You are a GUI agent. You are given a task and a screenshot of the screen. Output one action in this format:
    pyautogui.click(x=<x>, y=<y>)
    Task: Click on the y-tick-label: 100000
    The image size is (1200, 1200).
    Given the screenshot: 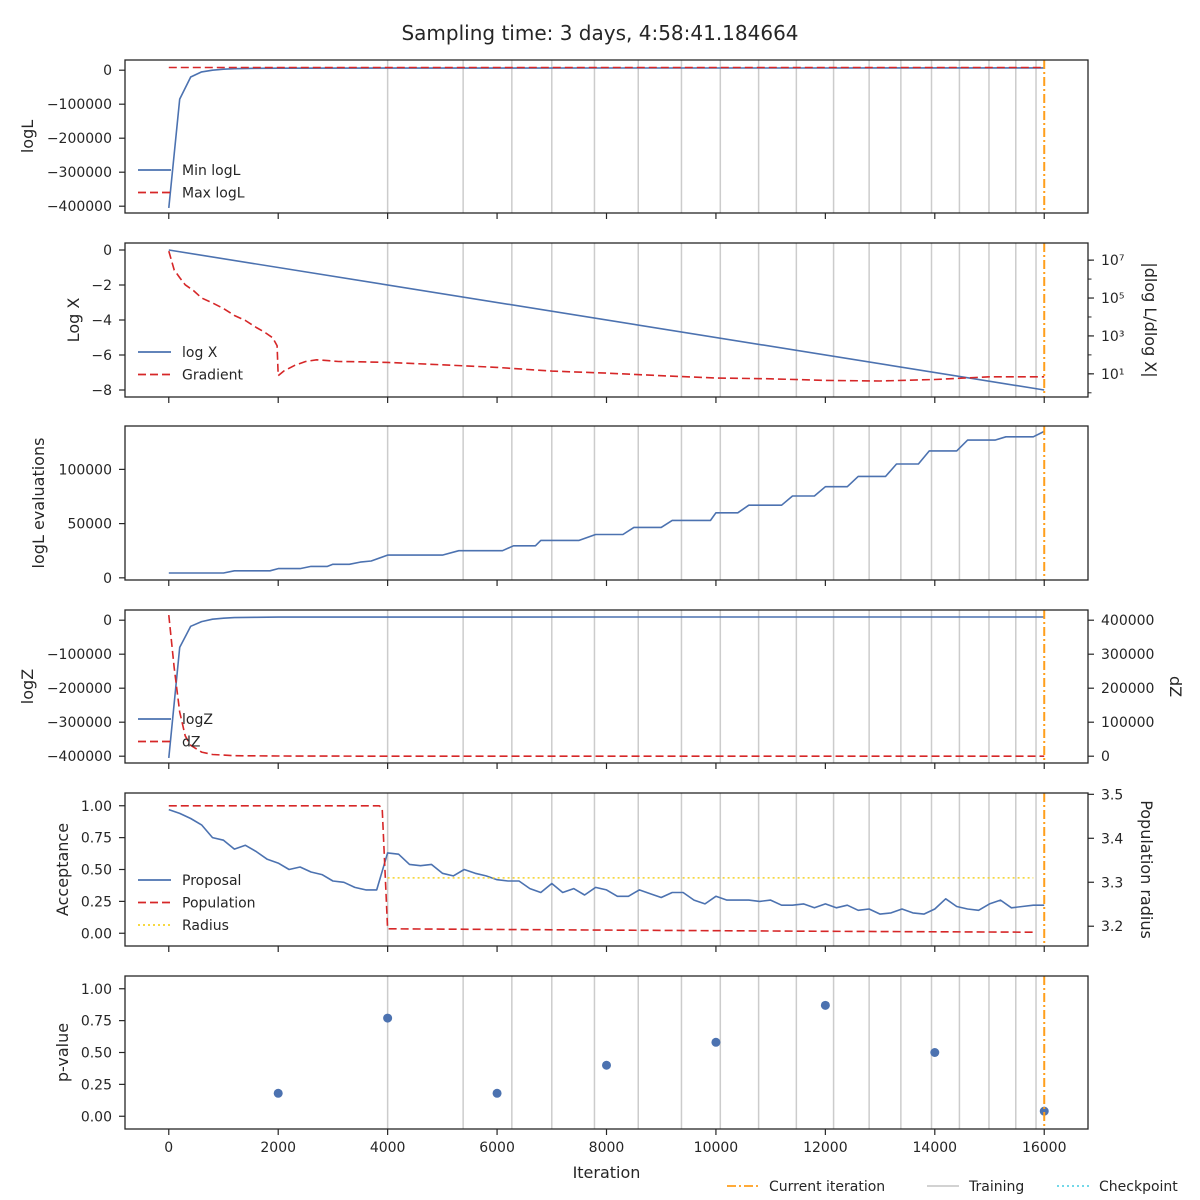 What is the action you would take?
    pyautogui.click(x=85, y=470)
    